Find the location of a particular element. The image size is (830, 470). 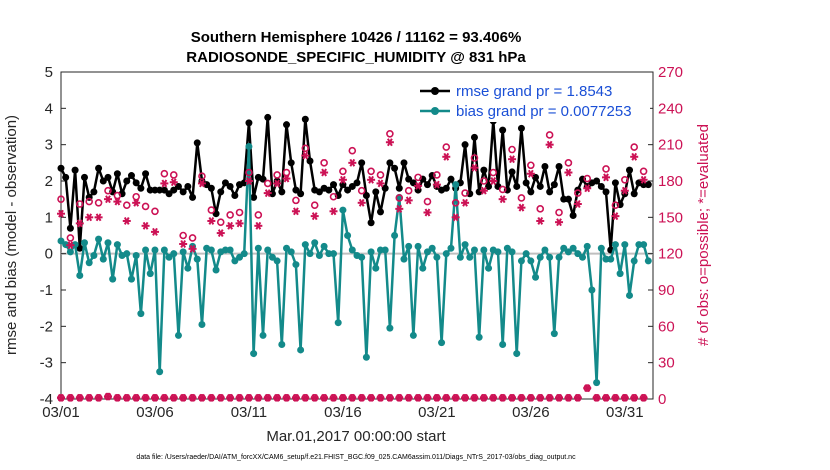

y-tick-label-right: 210 is located at coordinates (670, 145).